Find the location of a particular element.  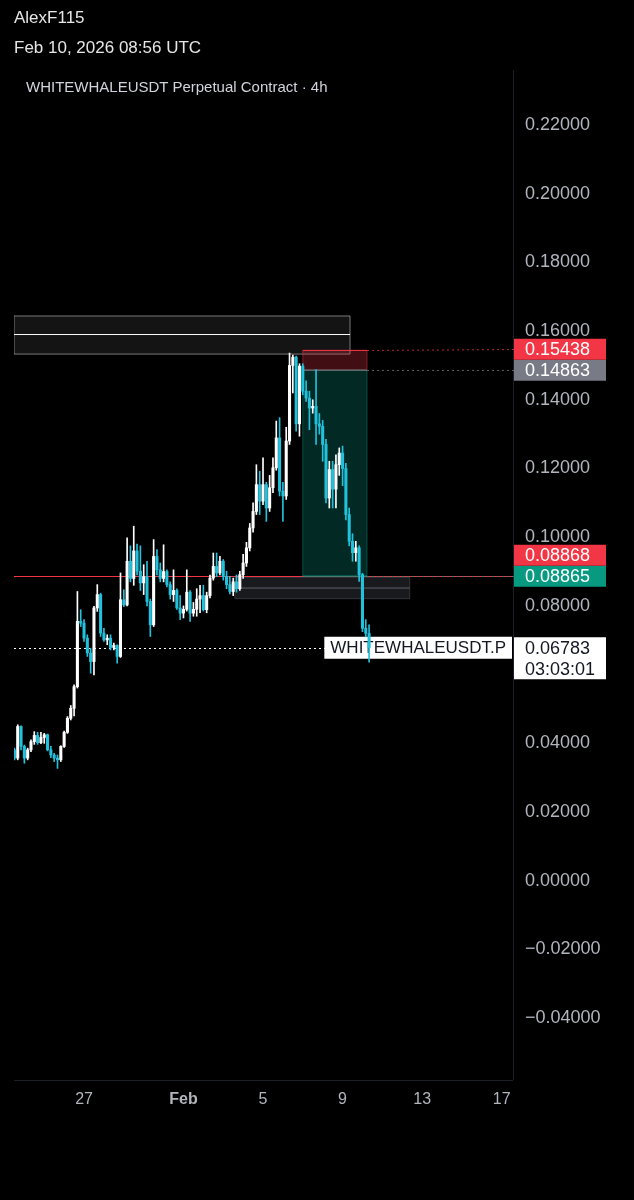

x-tick-label: 5 is located at coordinates (263, 1099).